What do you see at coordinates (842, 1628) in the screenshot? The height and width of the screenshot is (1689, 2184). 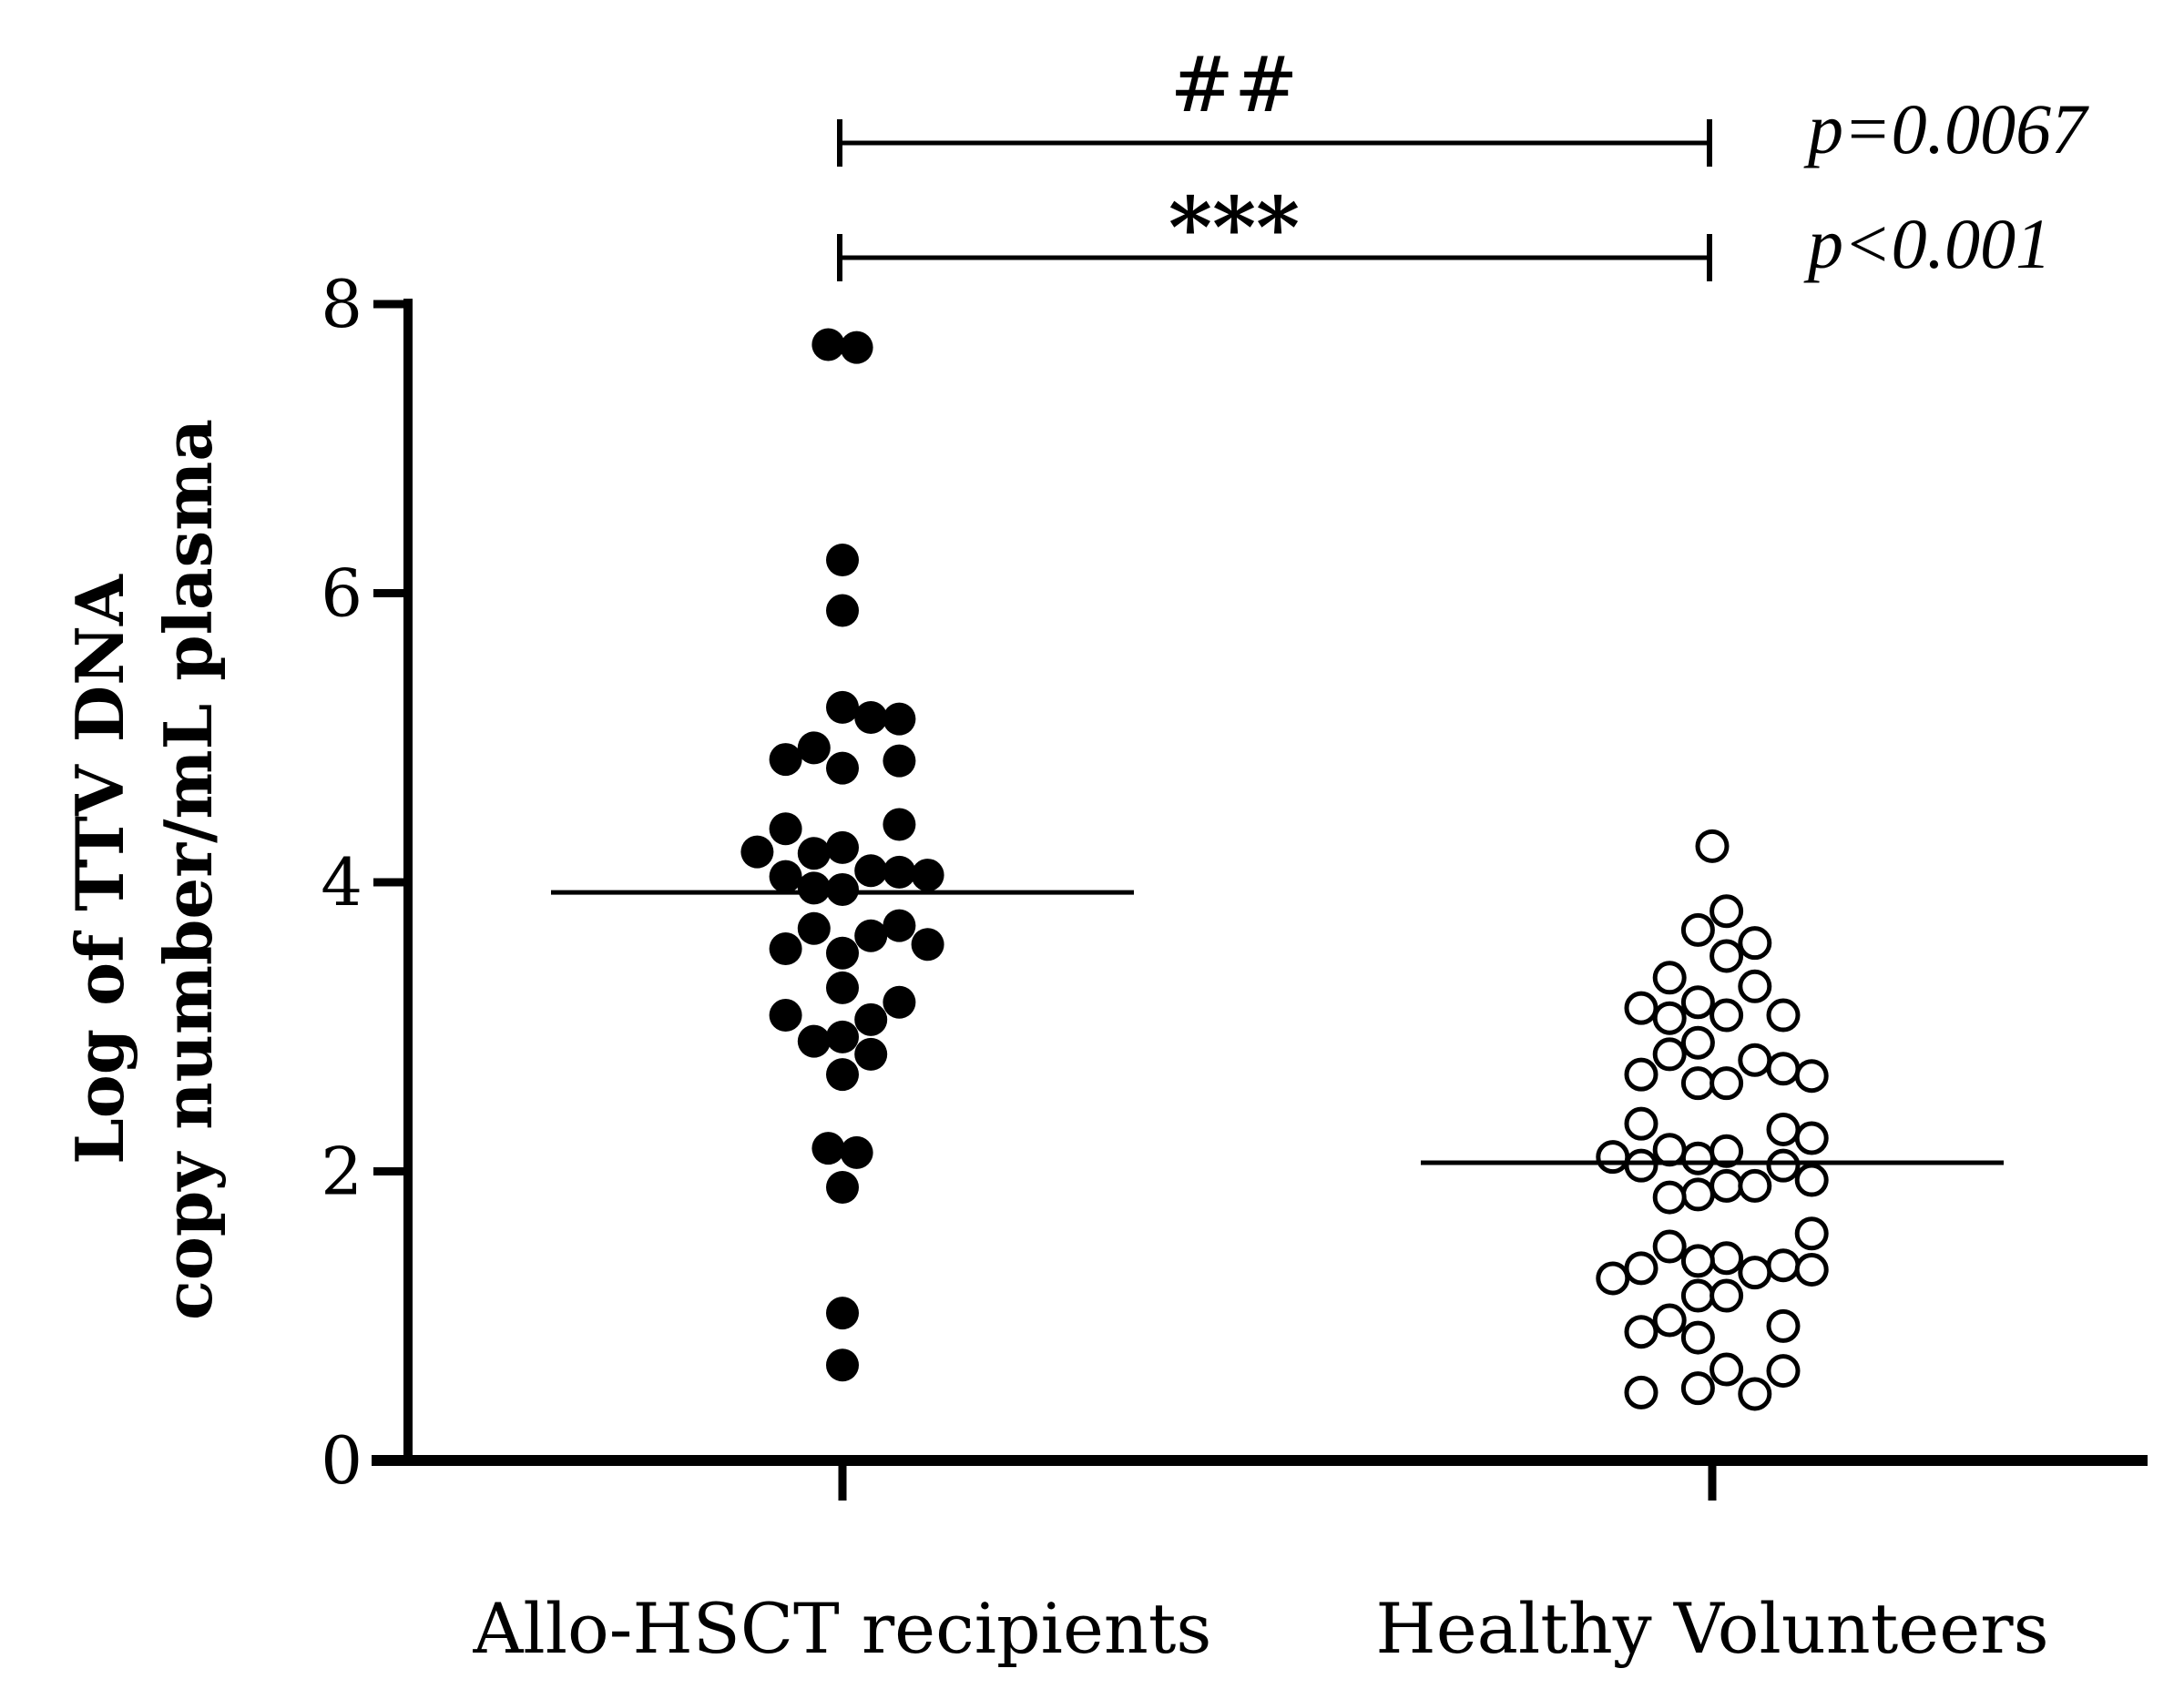 I see `x-label-allo: Allo-HSCT recipients` at bounding box center [842, 1628].